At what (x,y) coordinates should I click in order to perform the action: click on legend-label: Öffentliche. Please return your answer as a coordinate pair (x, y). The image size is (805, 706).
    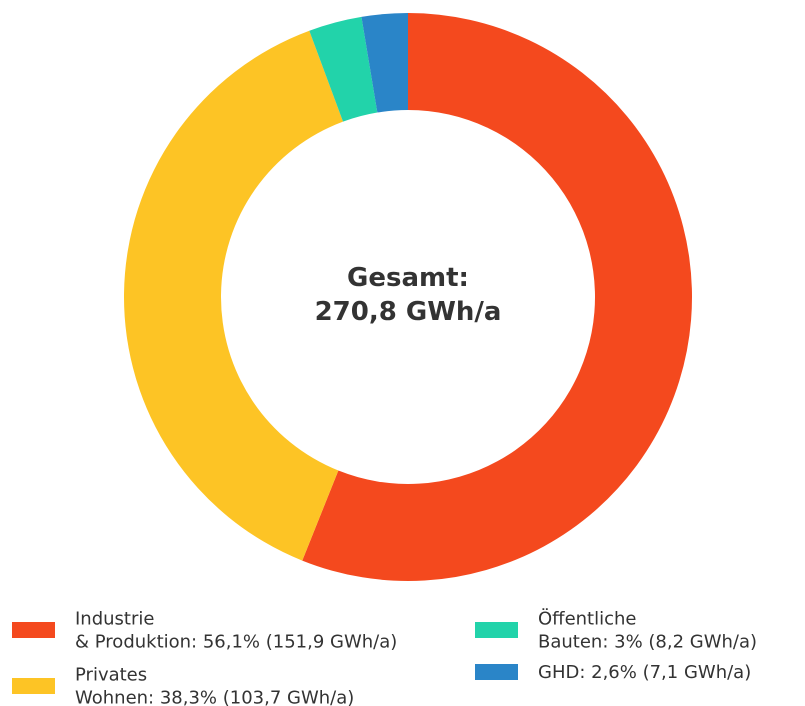
    Looking at the image, I should click on (587, 619).